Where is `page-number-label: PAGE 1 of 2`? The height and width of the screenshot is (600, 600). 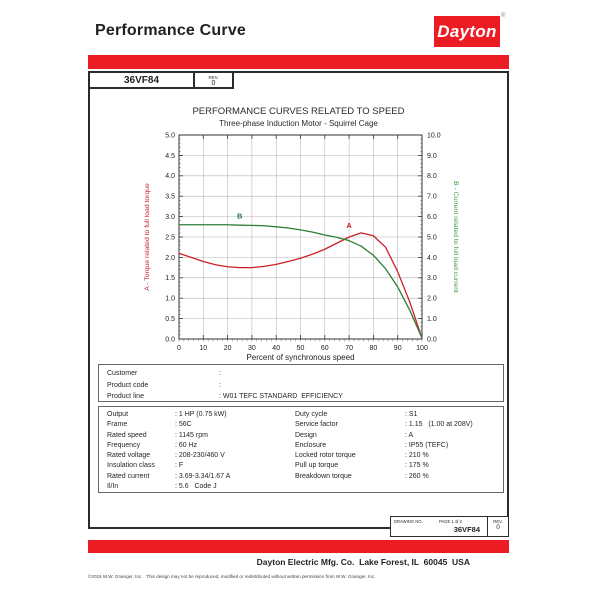
page-number-label: PAGE 1 of 2 is located at coordinates (450, 521).